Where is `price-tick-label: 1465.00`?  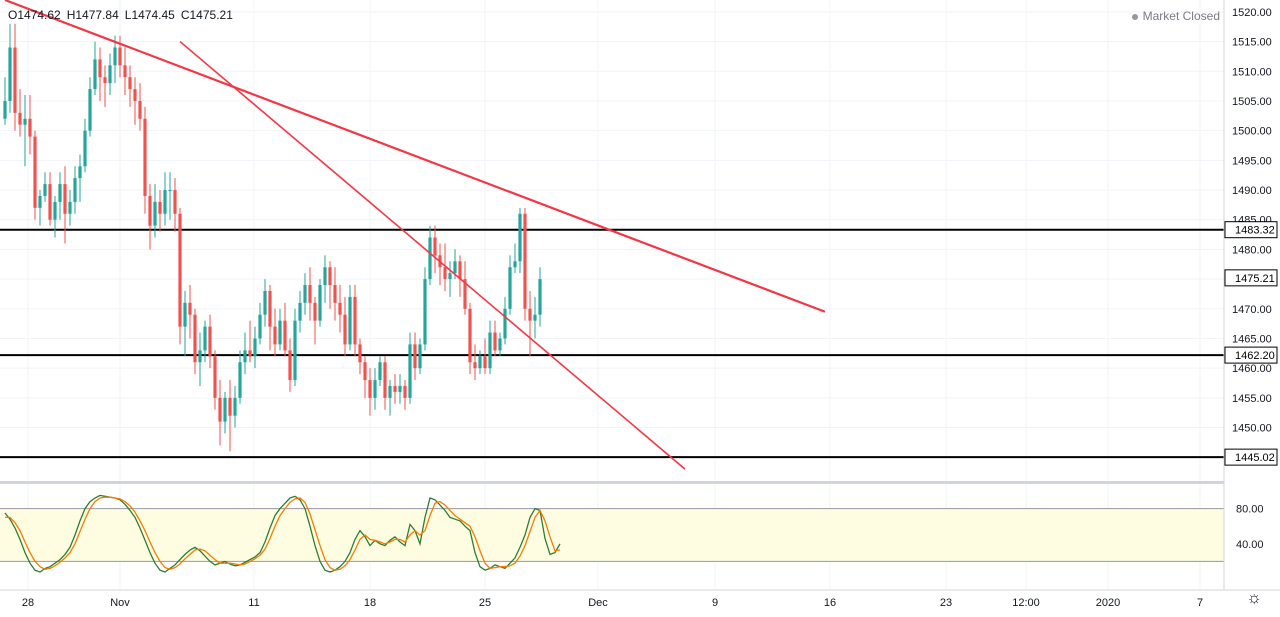 price-tick-label: 1465.00 is located at coordinates (1252, 339).